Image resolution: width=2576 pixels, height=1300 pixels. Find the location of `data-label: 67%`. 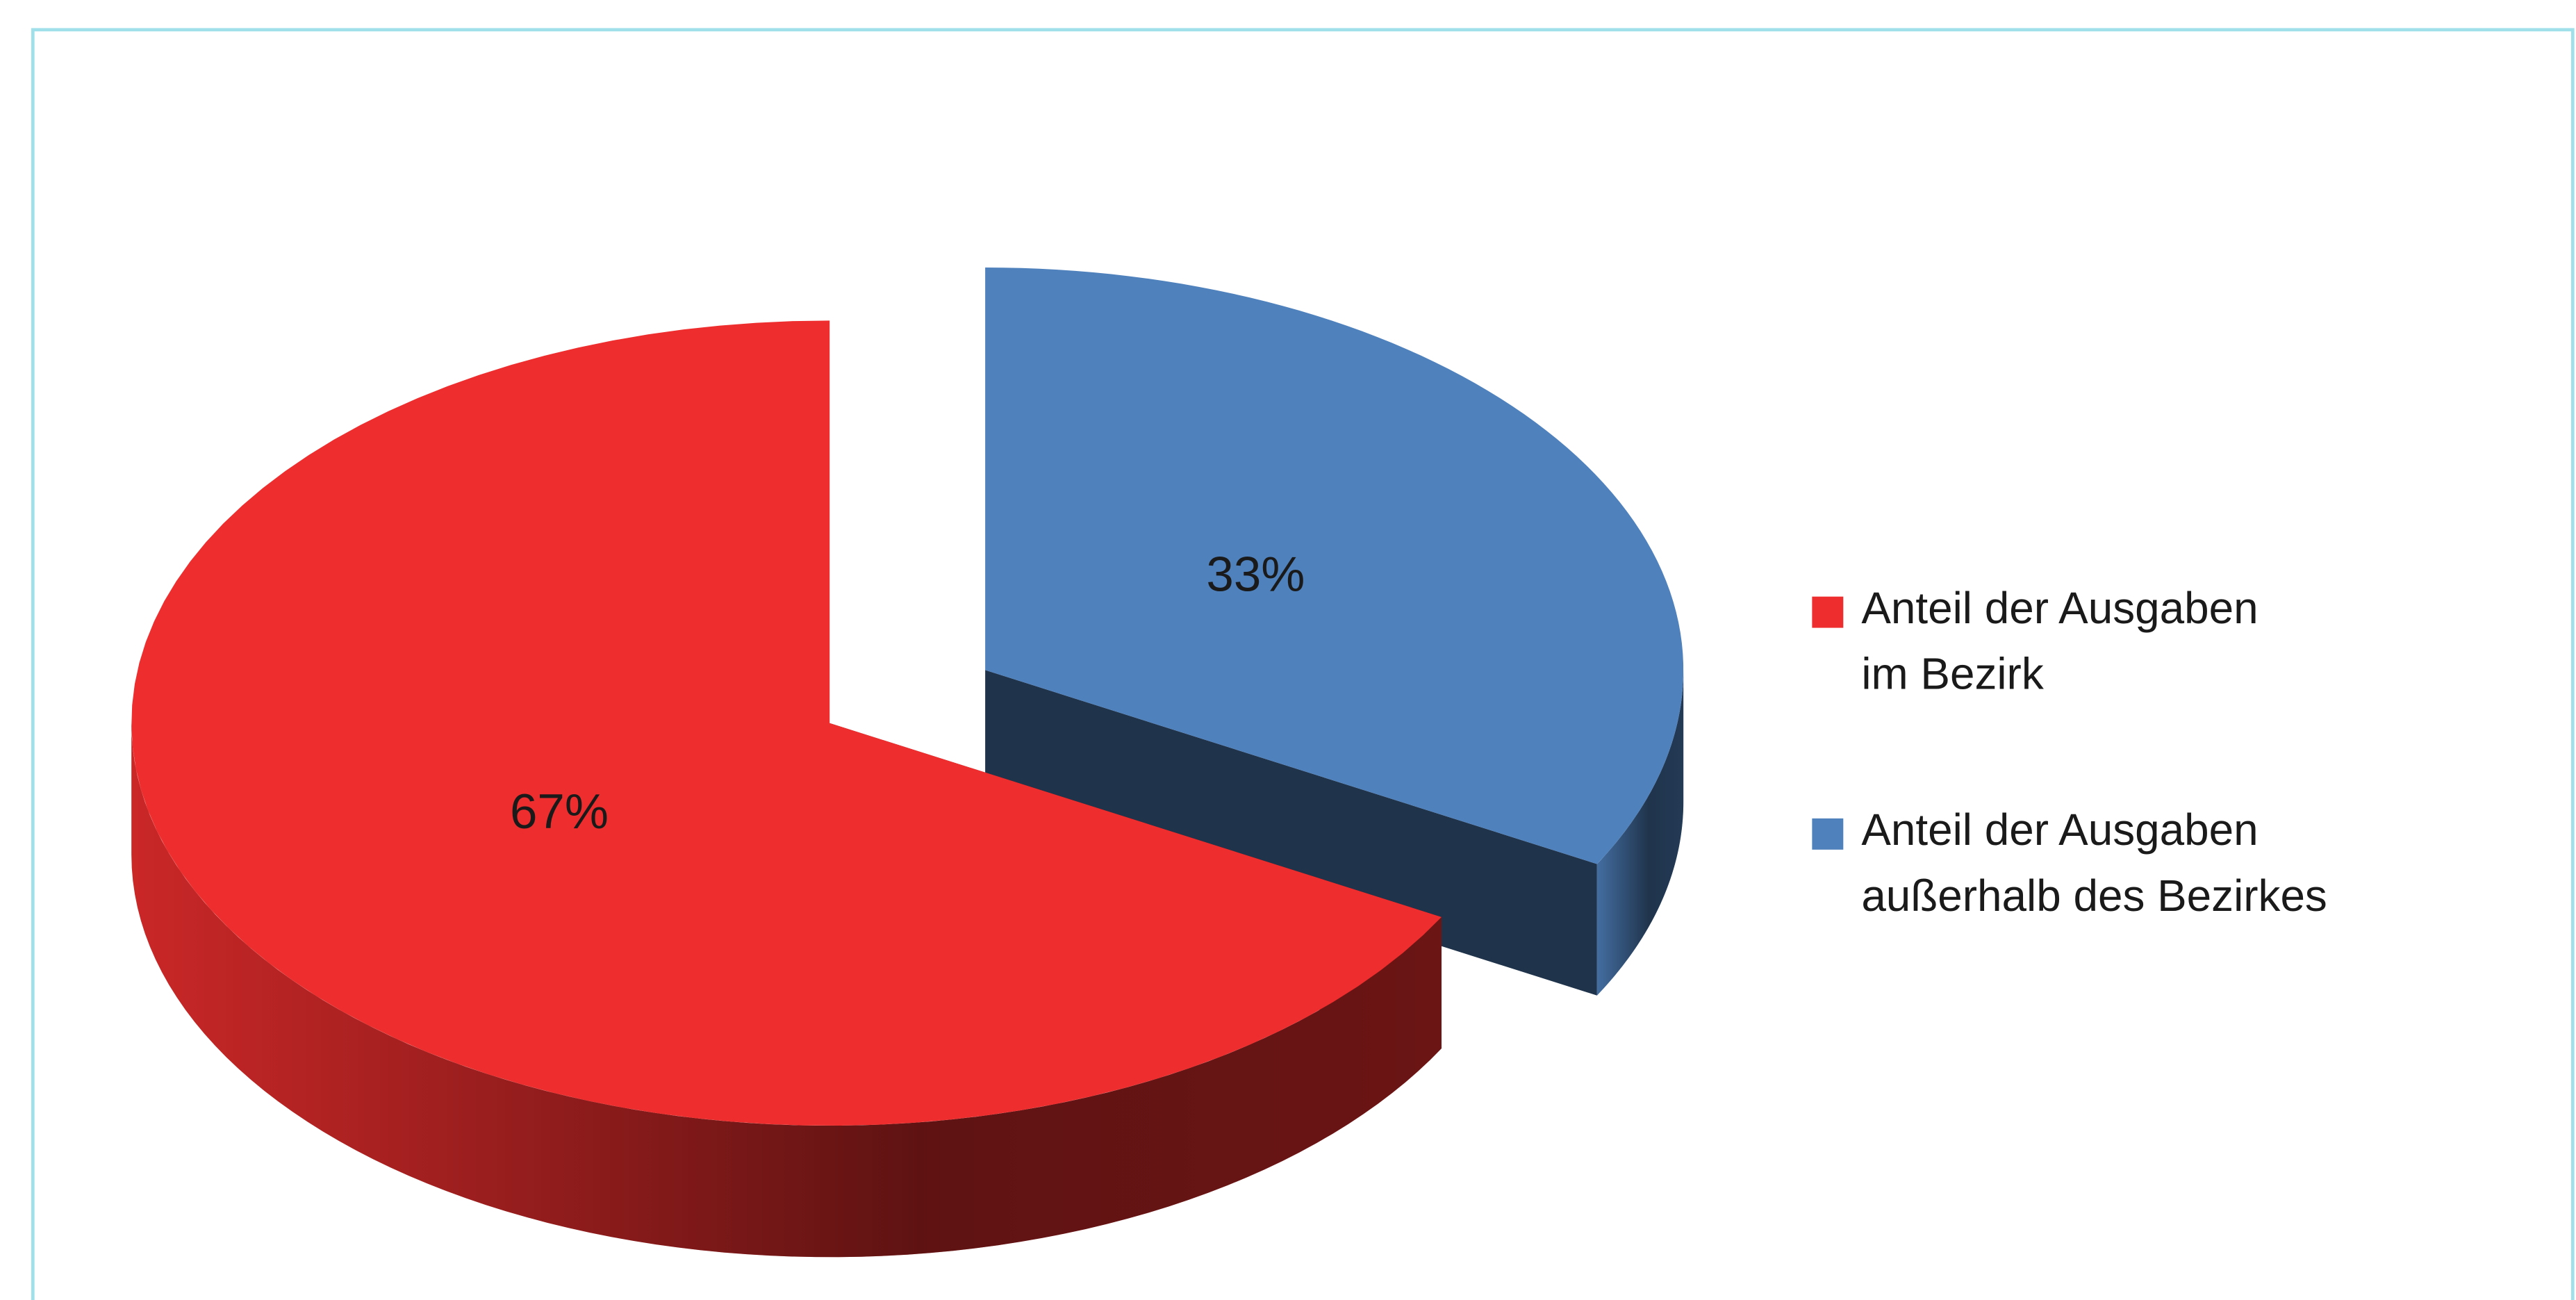

data-label: 67% is located at coordinates (559, 811).